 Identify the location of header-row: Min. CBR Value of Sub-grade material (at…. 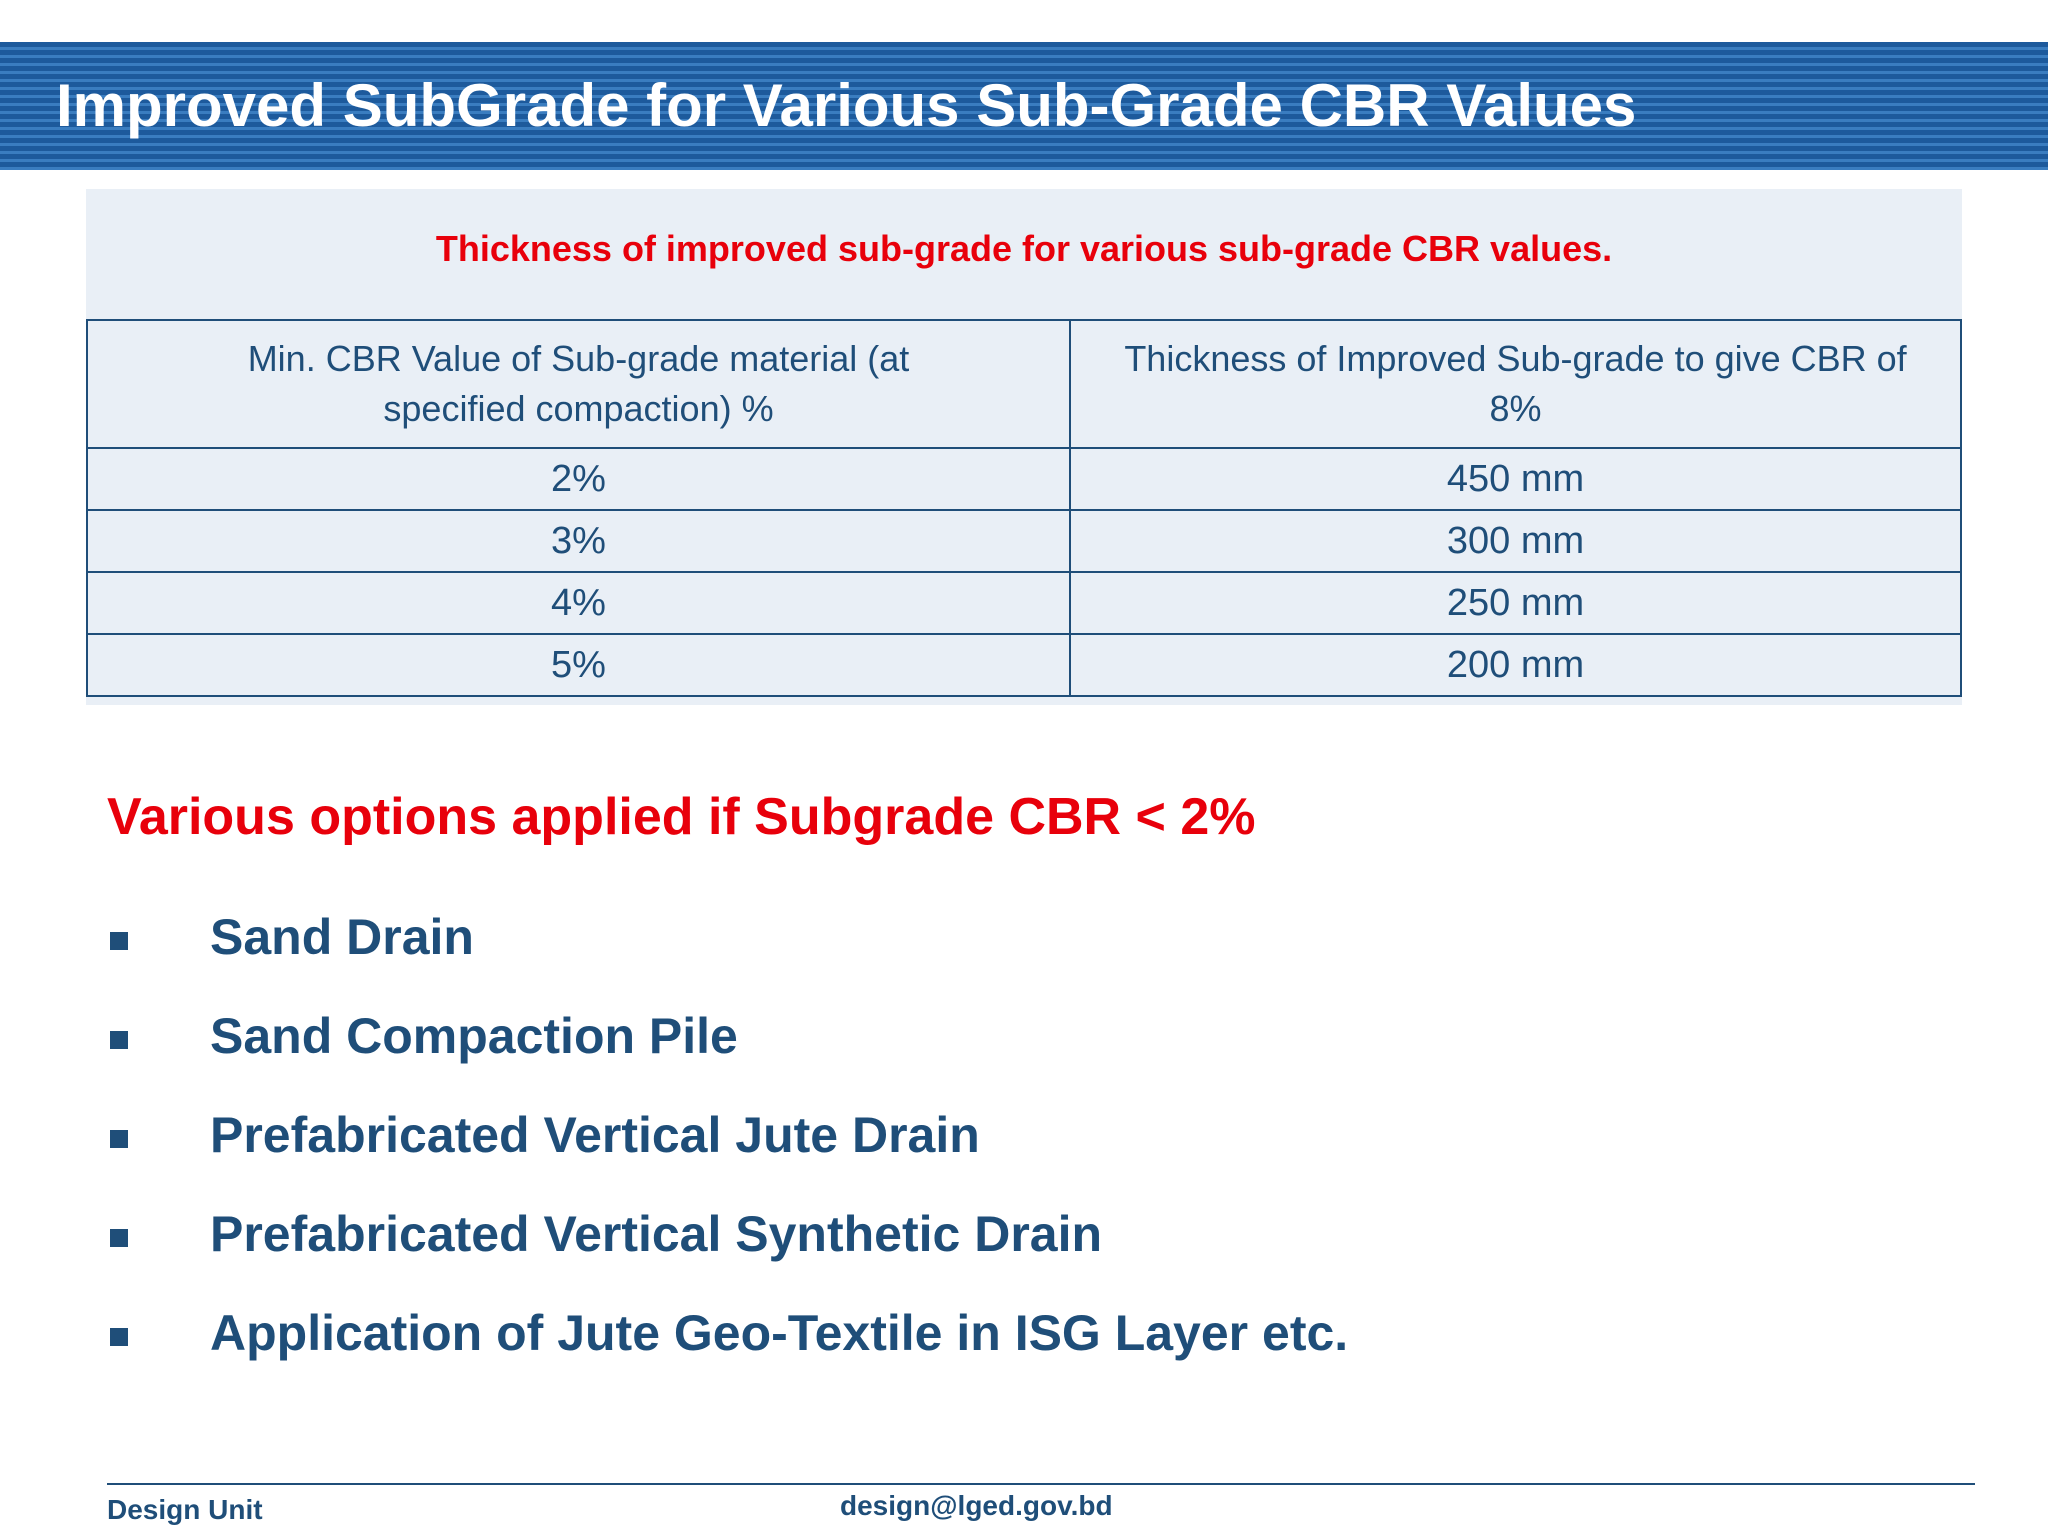
(1024, 384).